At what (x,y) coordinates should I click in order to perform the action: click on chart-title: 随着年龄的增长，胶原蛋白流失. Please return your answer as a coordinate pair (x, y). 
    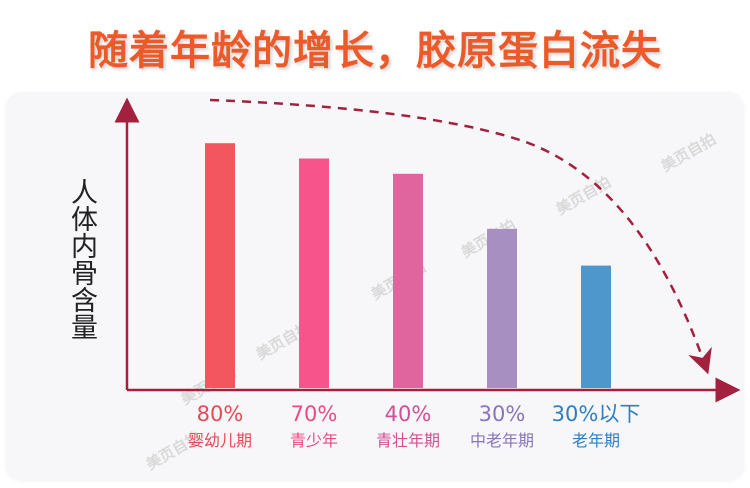
    Looking at the image, I should click on (375, 51).